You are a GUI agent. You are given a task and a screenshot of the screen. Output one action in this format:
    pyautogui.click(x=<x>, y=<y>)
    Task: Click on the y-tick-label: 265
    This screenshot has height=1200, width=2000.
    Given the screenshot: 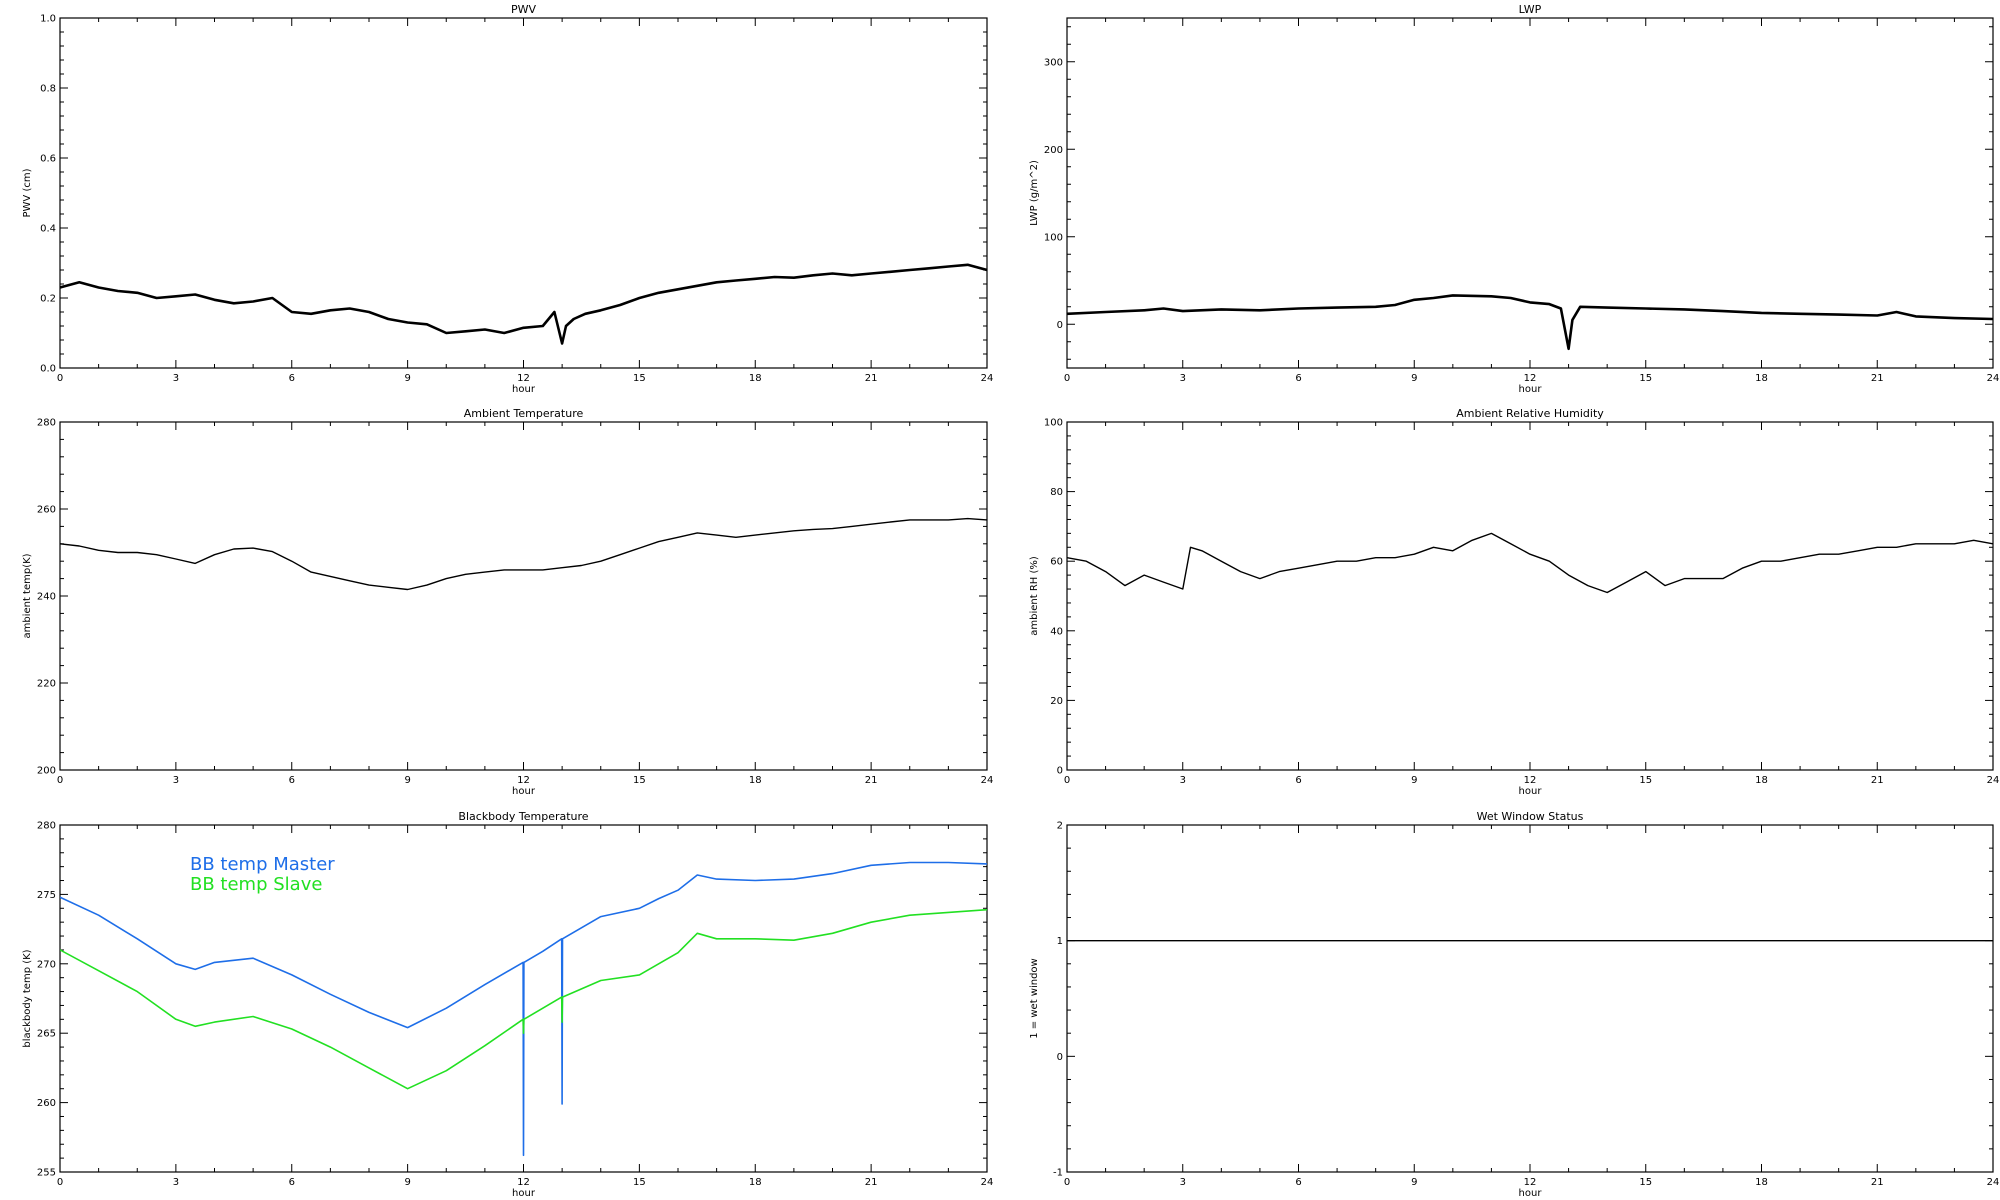 What is the action you would take?
    pyautogui.click(x=46, y=1034)
    